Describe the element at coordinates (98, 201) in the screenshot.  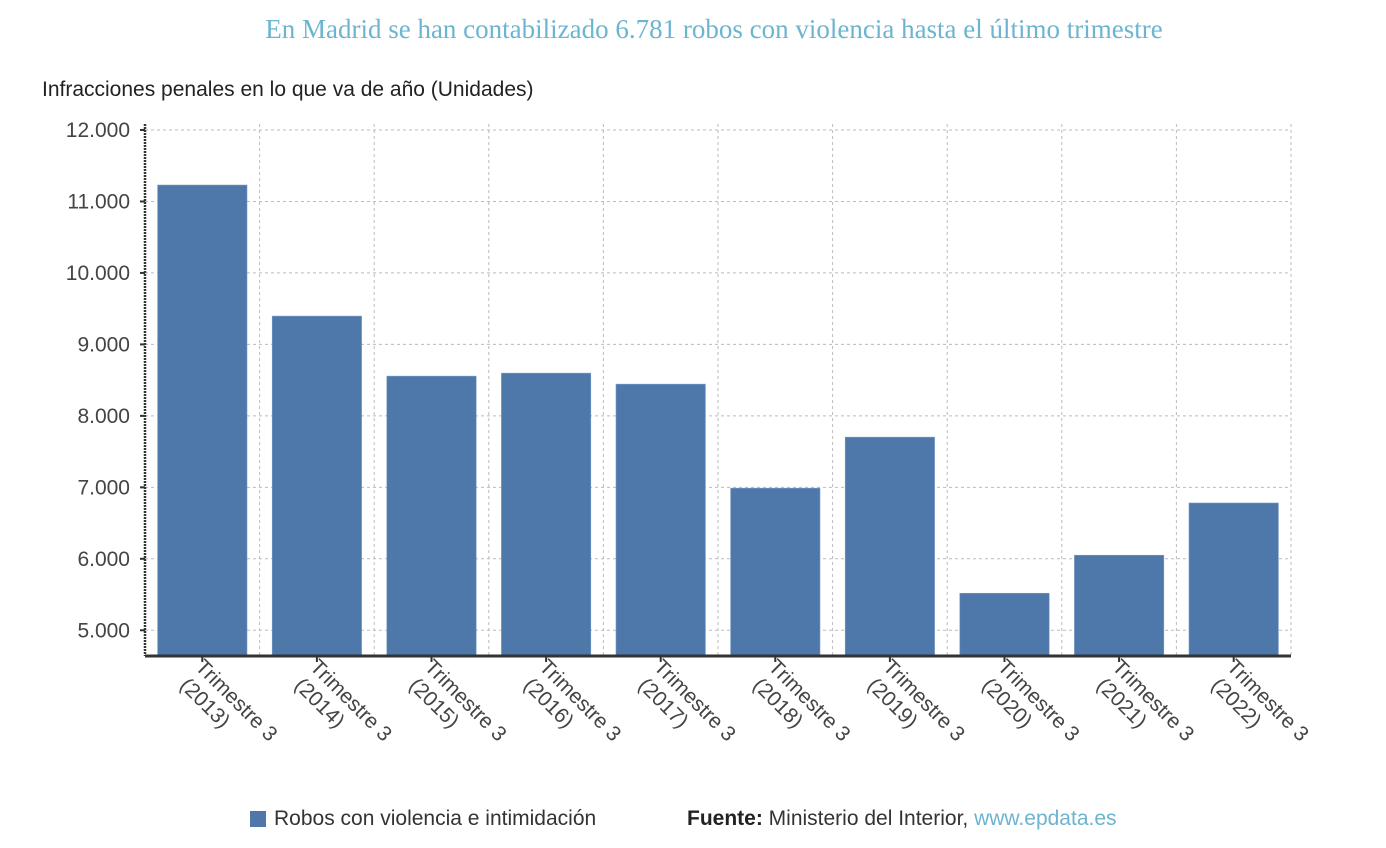
I see `y-tick-label: 11.000` at that location.